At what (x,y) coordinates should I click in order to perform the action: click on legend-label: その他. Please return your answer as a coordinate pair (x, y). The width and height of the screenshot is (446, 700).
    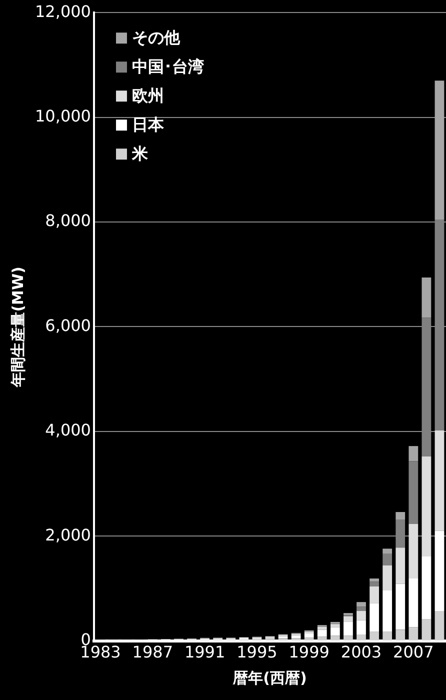
    Looking at the image, I should click on (156, 37).